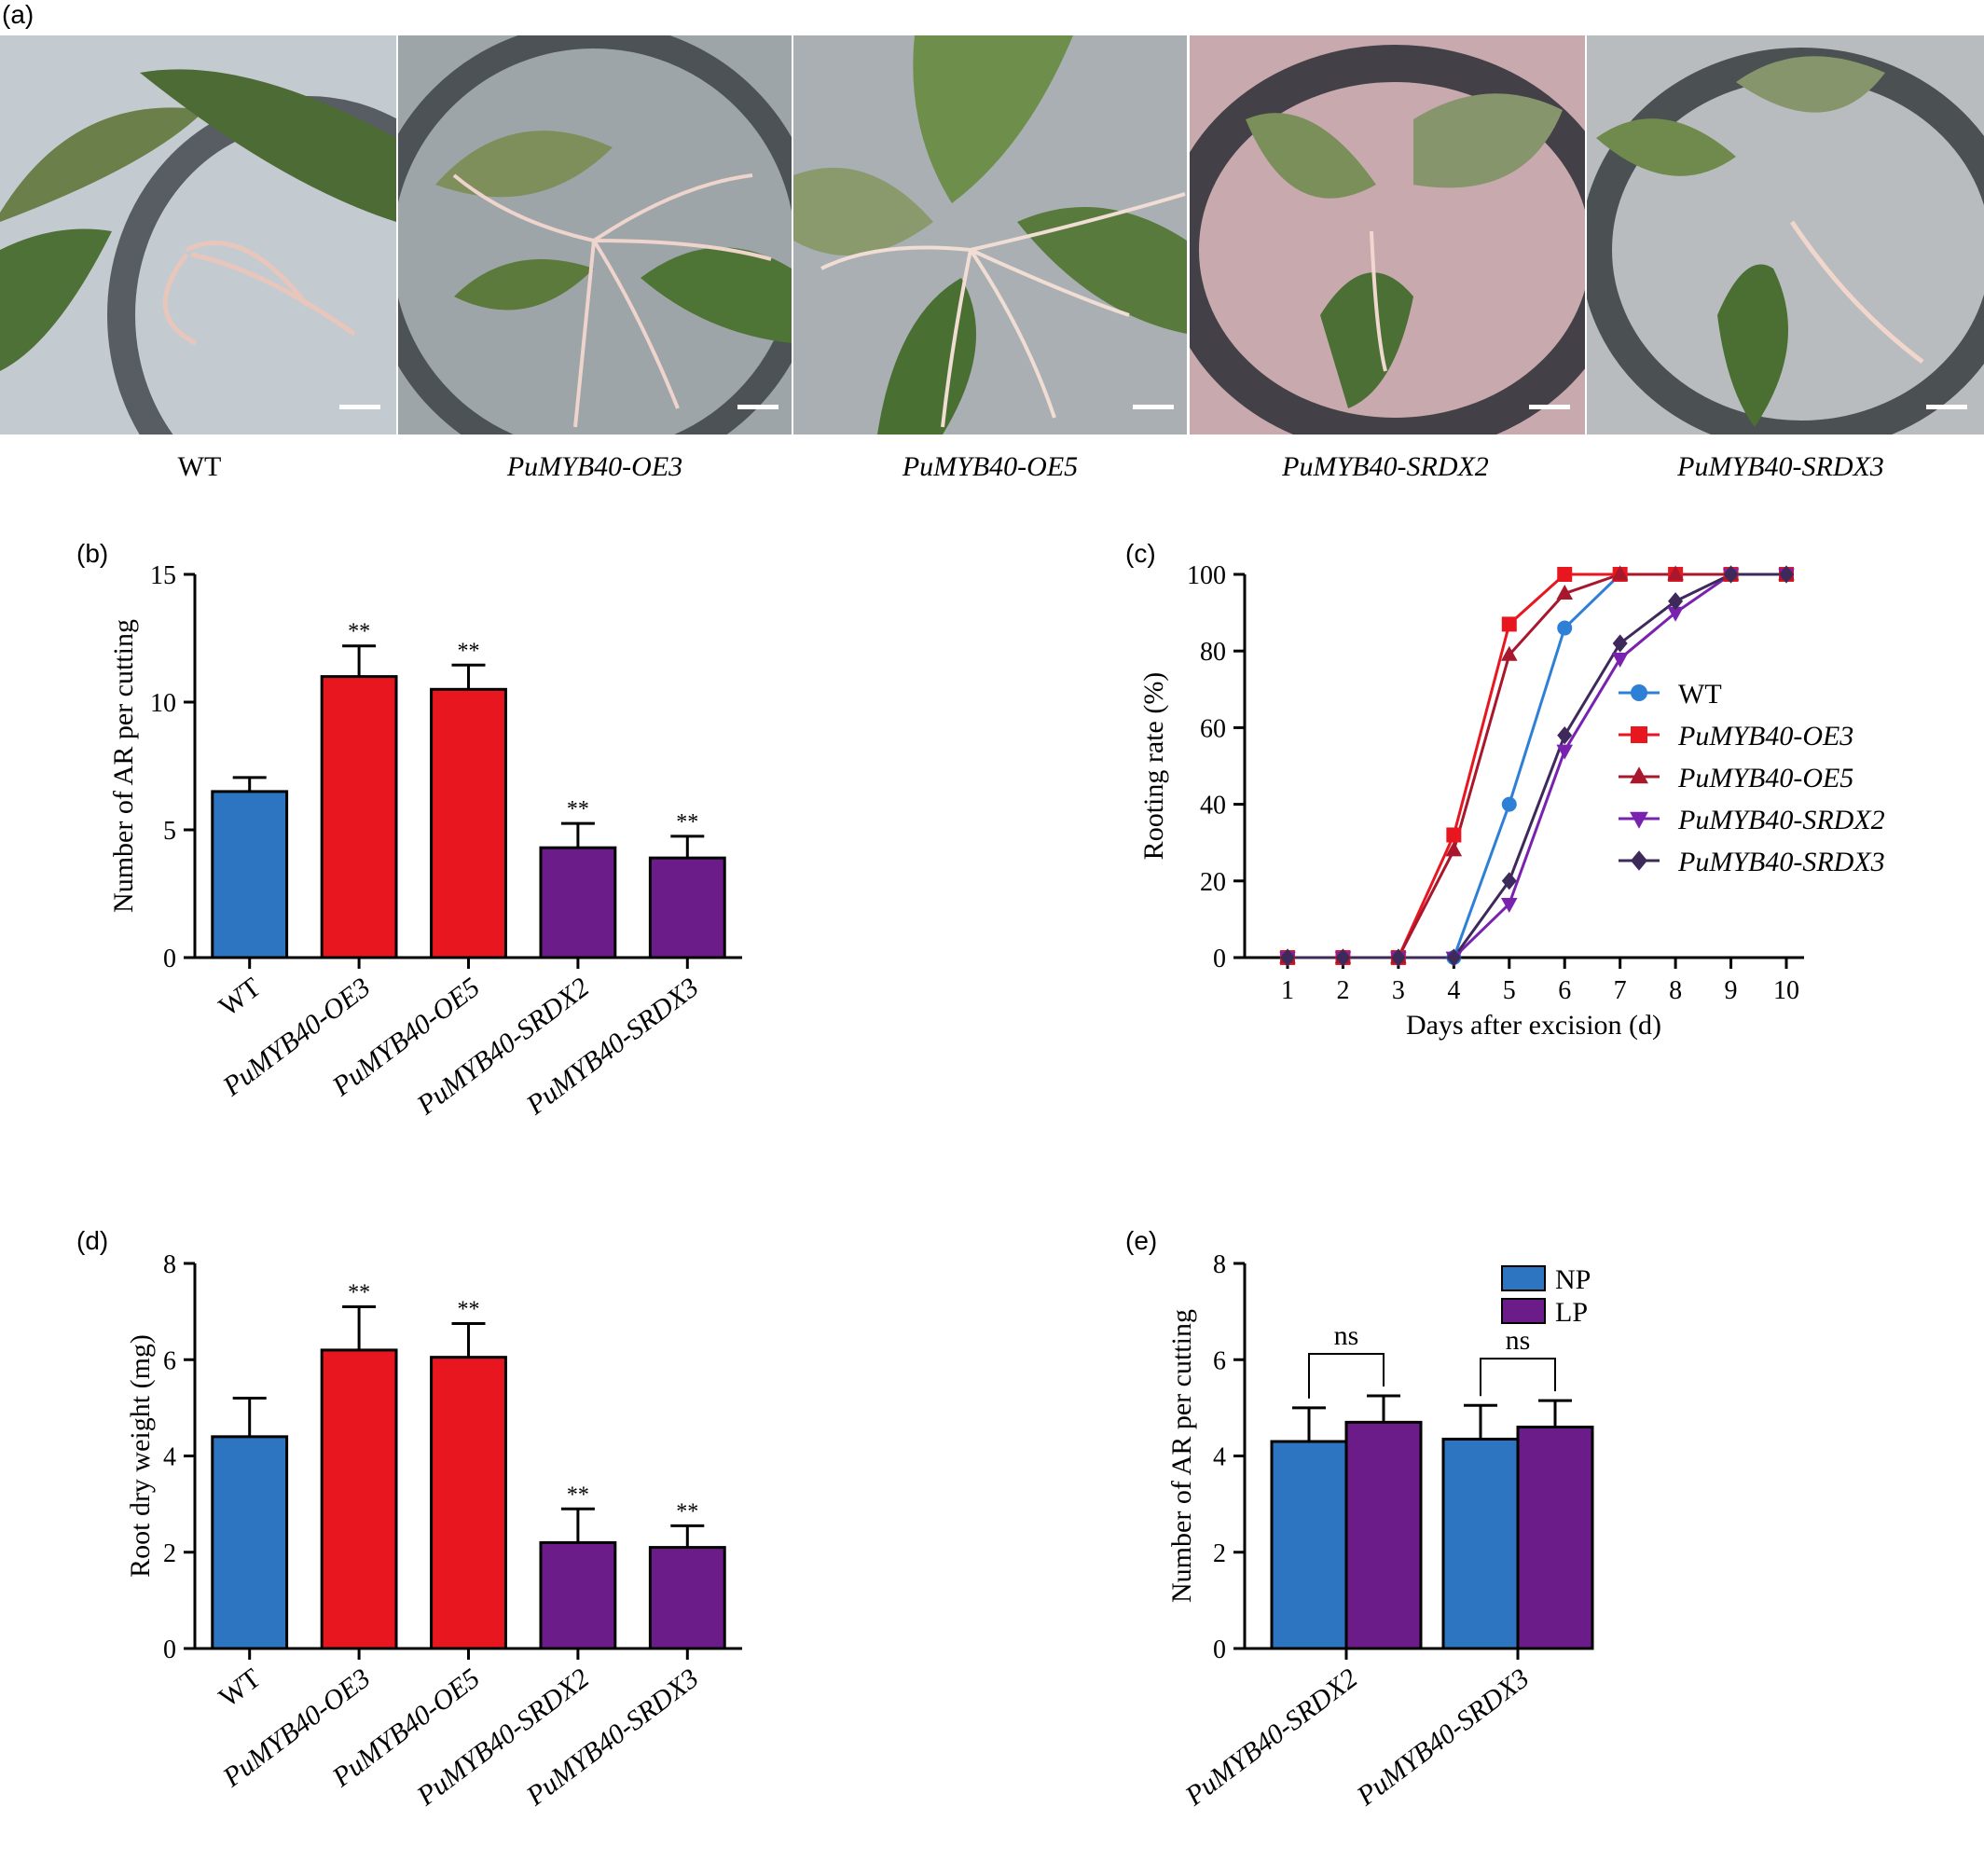 The width and height of the screenshot is (1984, 1876). Describe the element at coordinates (1675, 991) in the screenshot. I see `x-tick-label: 8` at that location.